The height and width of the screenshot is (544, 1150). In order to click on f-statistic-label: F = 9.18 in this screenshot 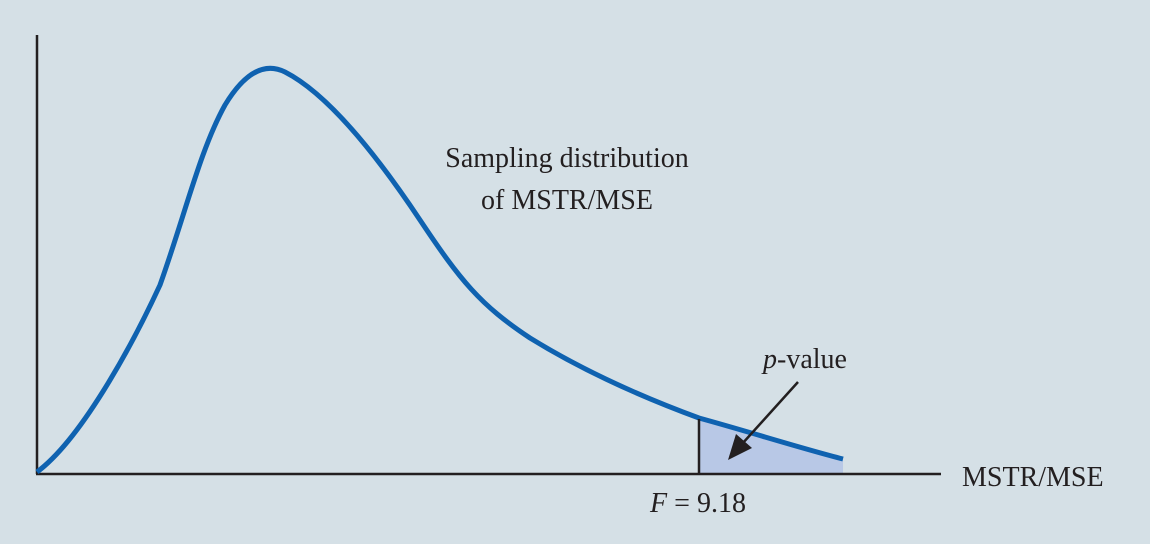, I will do `click(697, 503)`.